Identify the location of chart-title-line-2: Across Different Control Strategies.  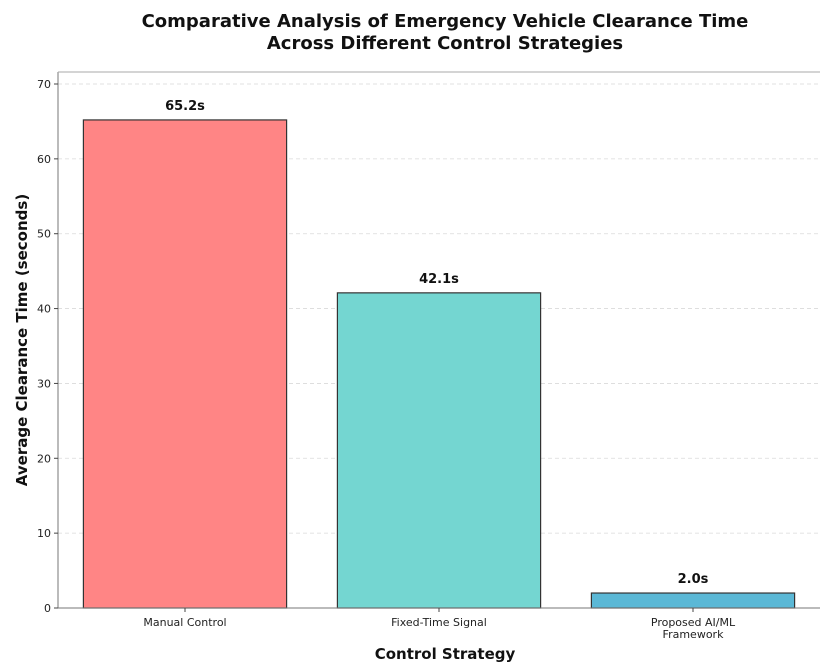
(445, 43).